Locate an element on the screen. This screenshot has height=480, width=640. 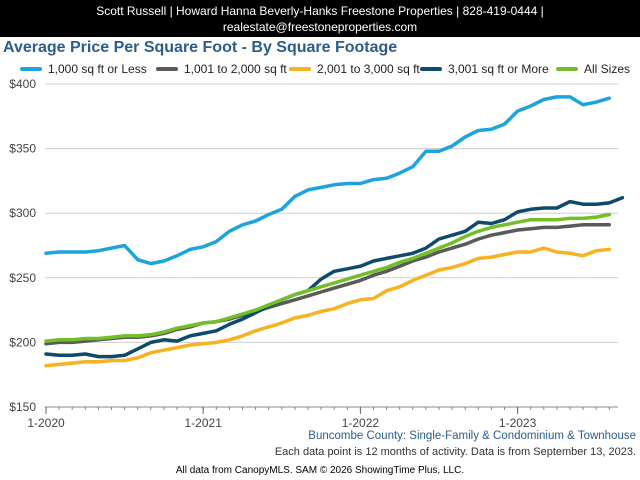
y-tick-label: $200 is located at coordinates (22, 342).